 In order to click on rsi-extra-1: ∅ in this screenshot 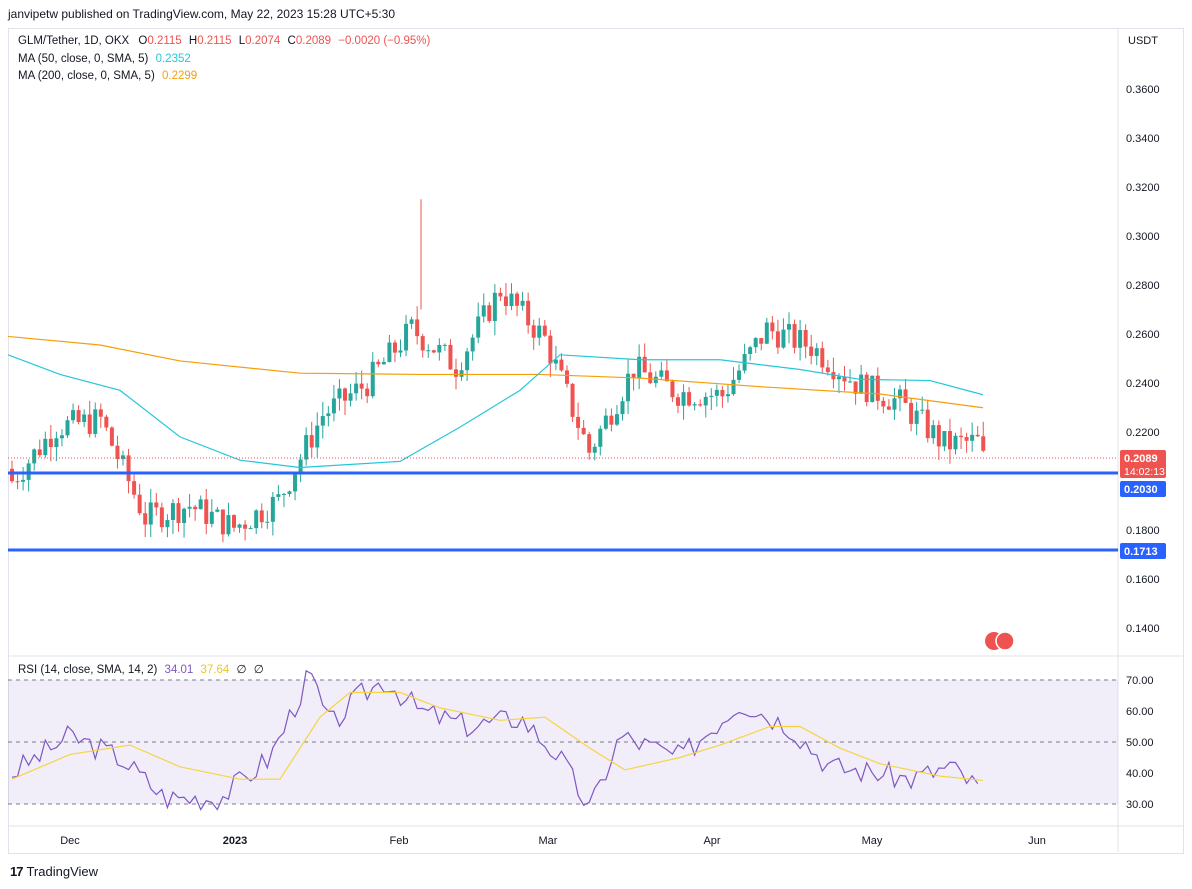, I will do `click(241, 670)`.